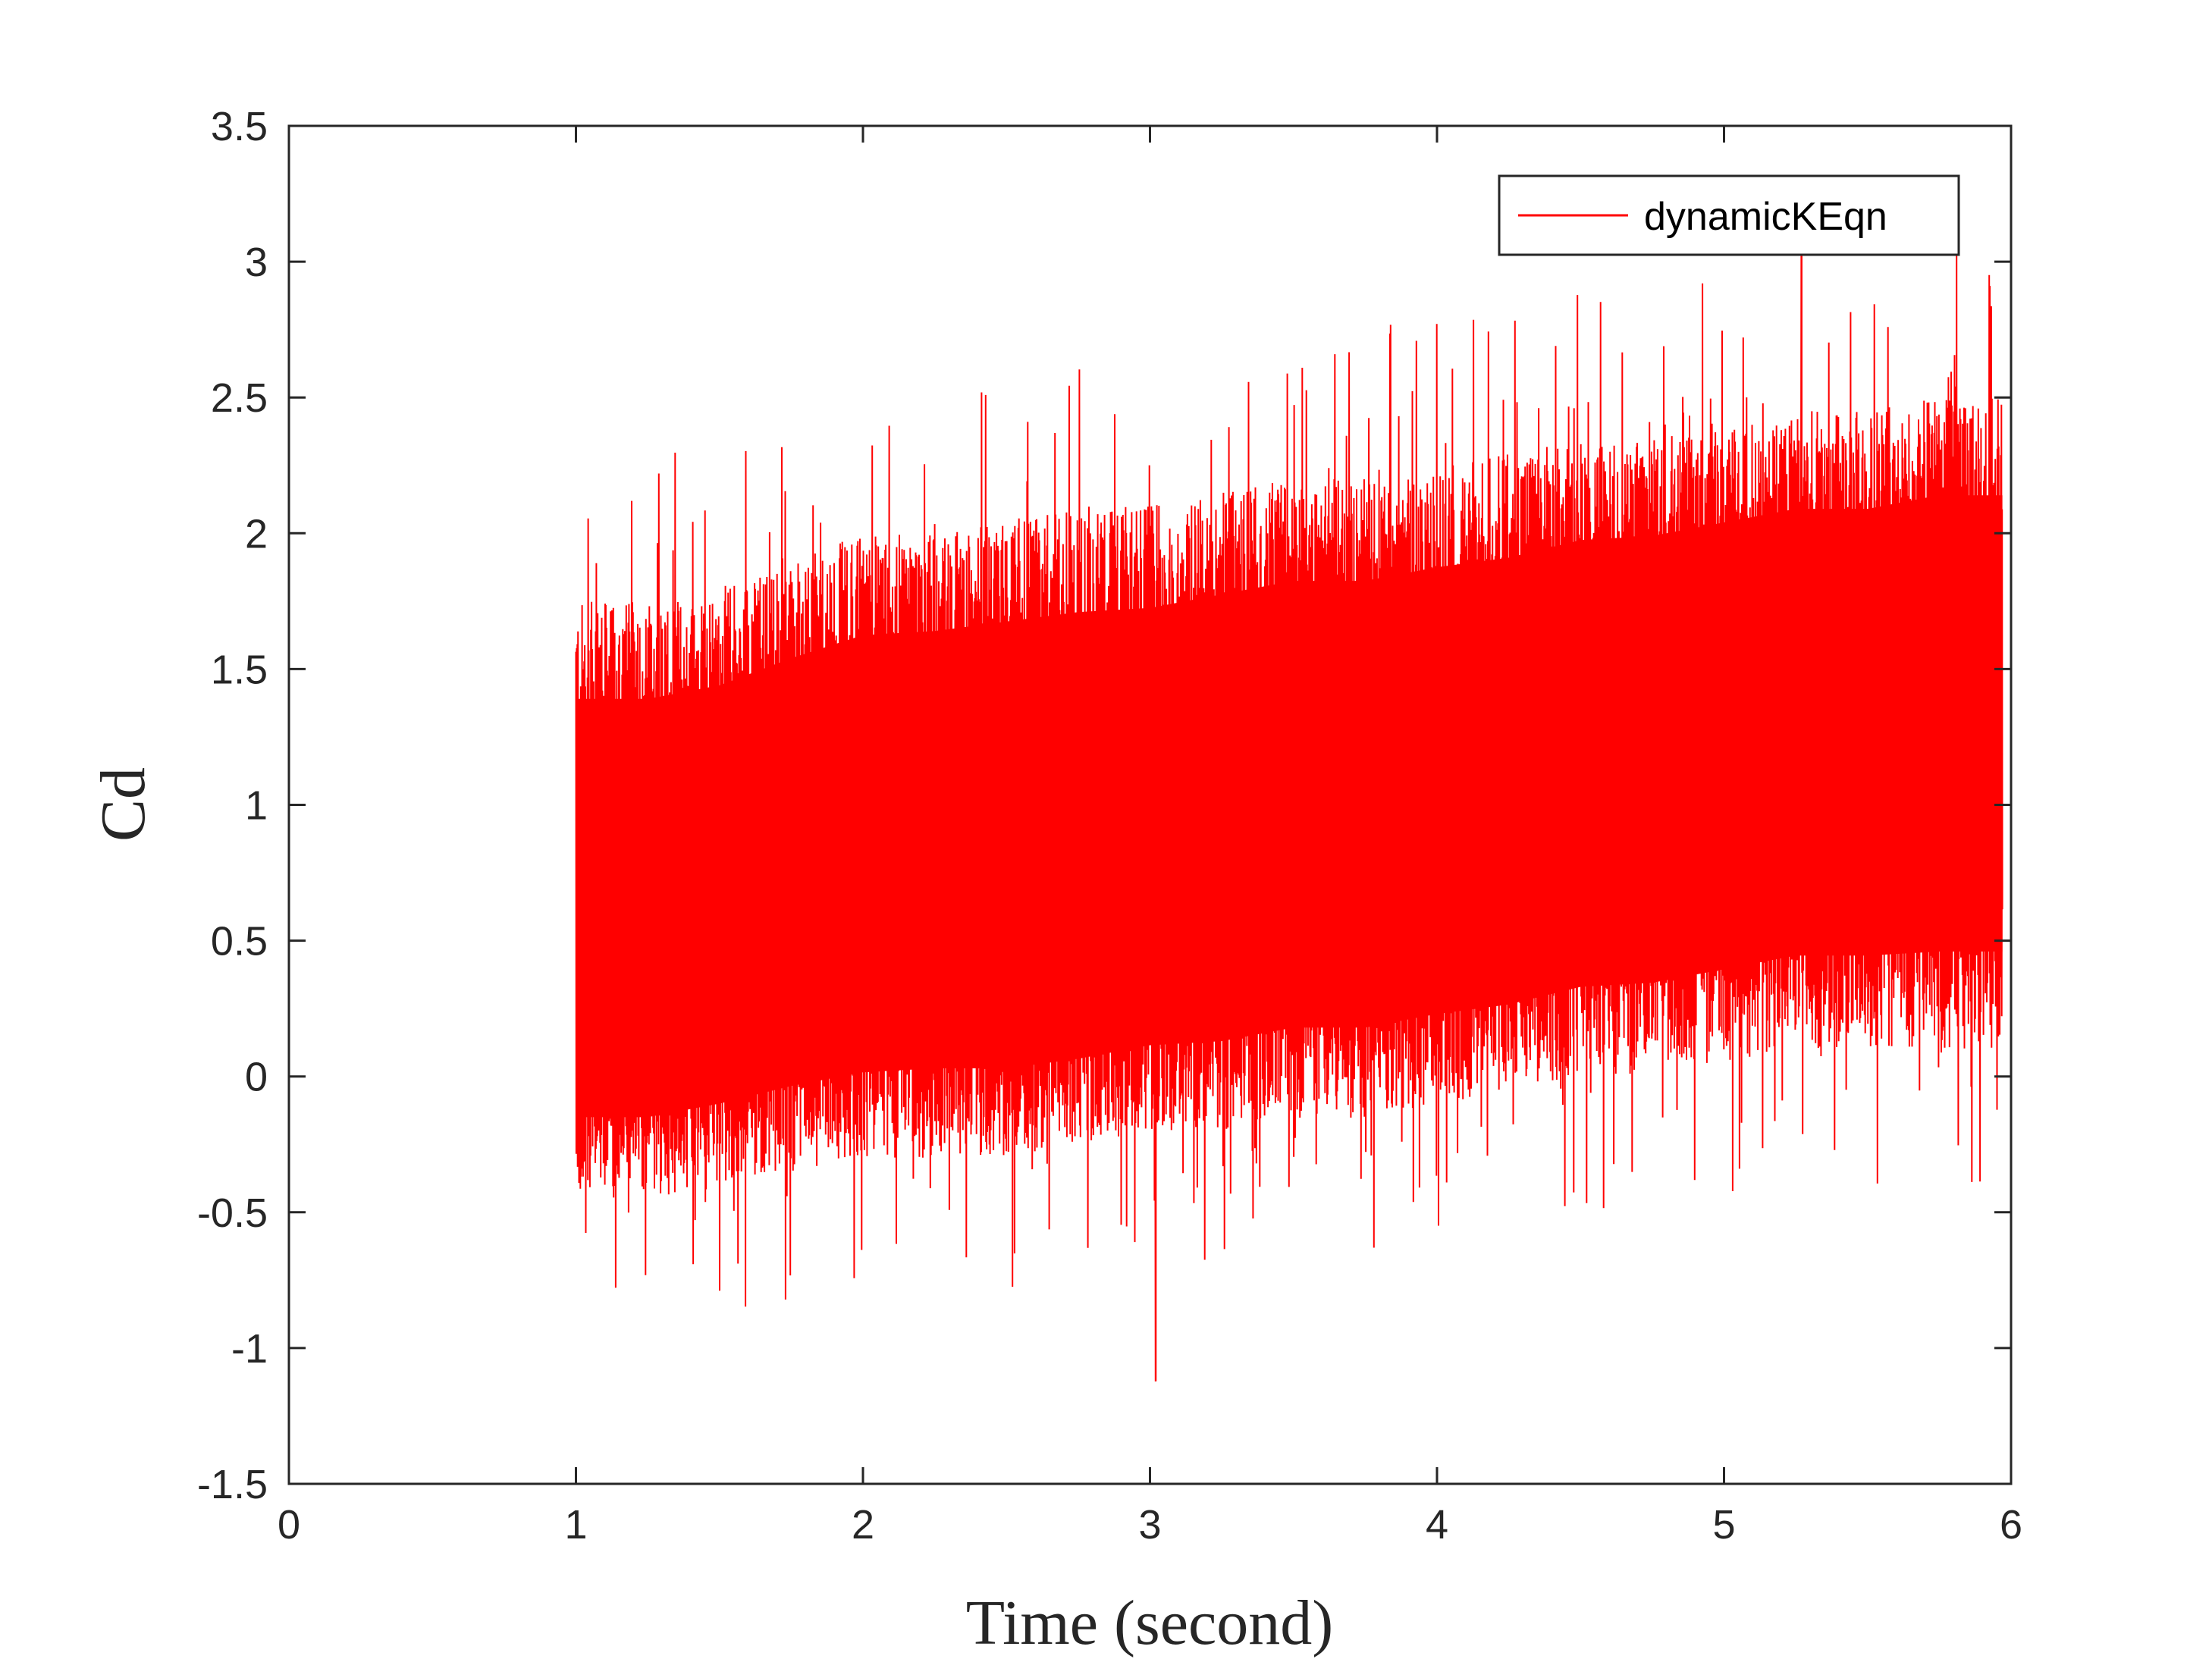 The image size is (2212, 1659). I want to click on y-tick-label: -1.5, so click(232, 1484).